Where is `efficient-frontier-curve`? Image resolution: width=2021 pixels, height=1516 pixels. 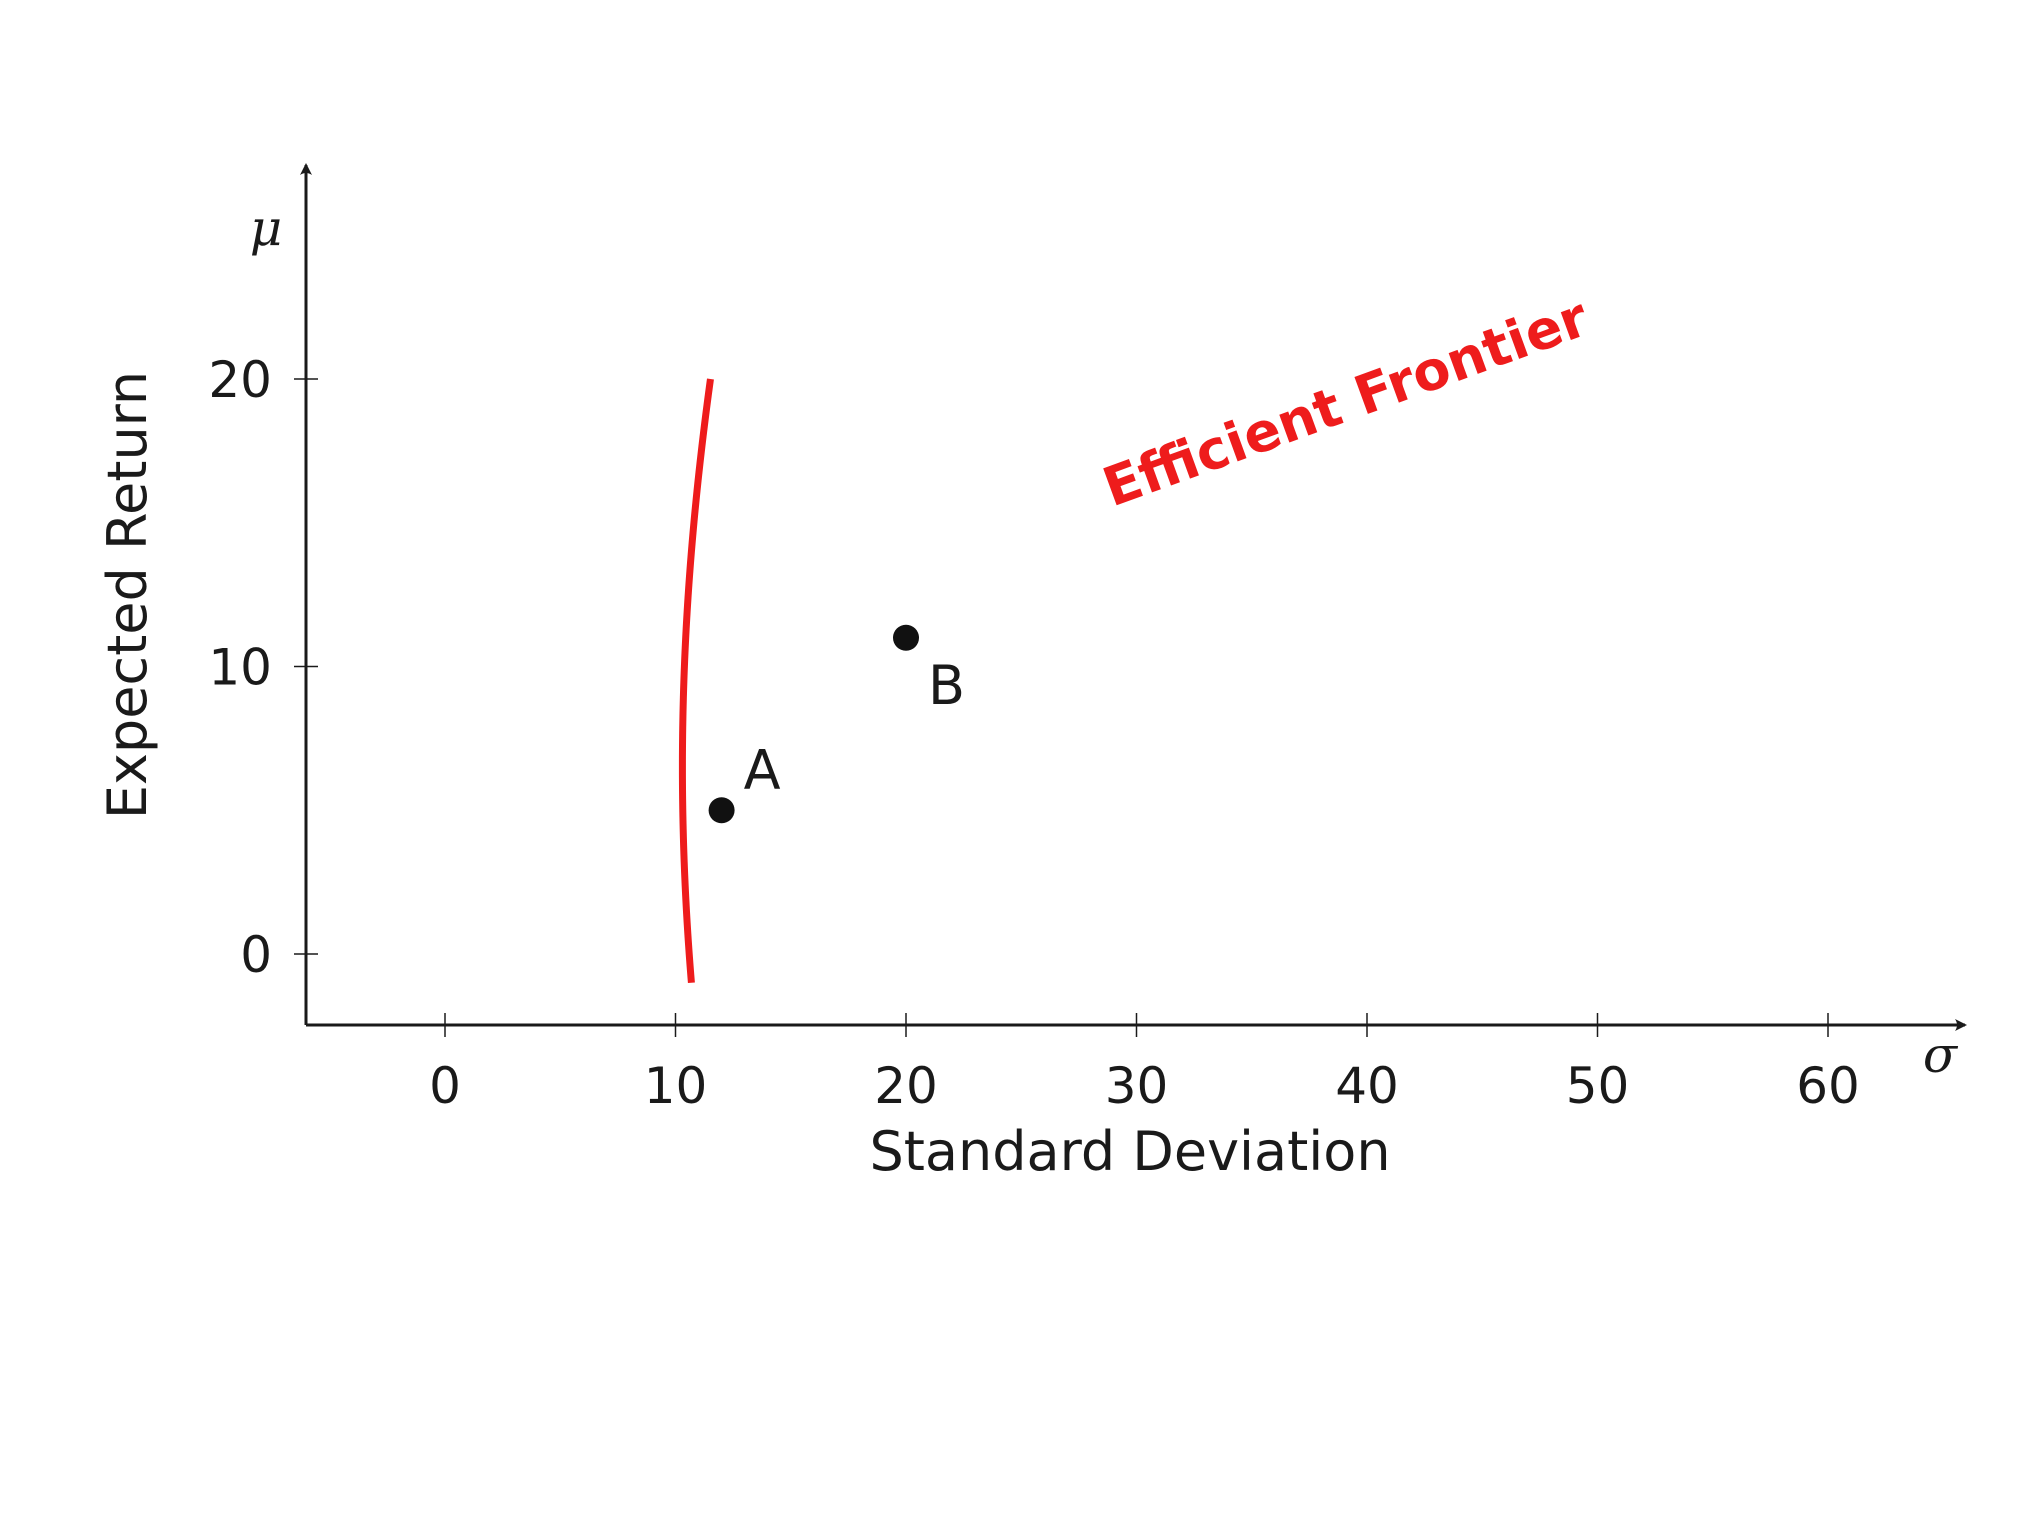 efficient-frontier-curve is located at coordinates (696, 681).